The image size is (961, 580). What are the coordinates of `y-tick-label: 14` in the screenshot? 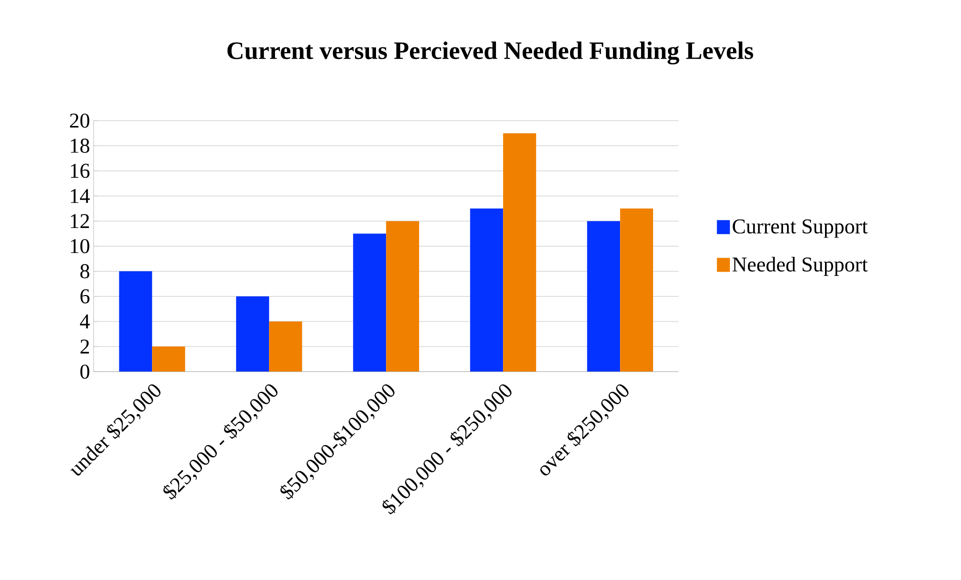 It's located at (80, 196).